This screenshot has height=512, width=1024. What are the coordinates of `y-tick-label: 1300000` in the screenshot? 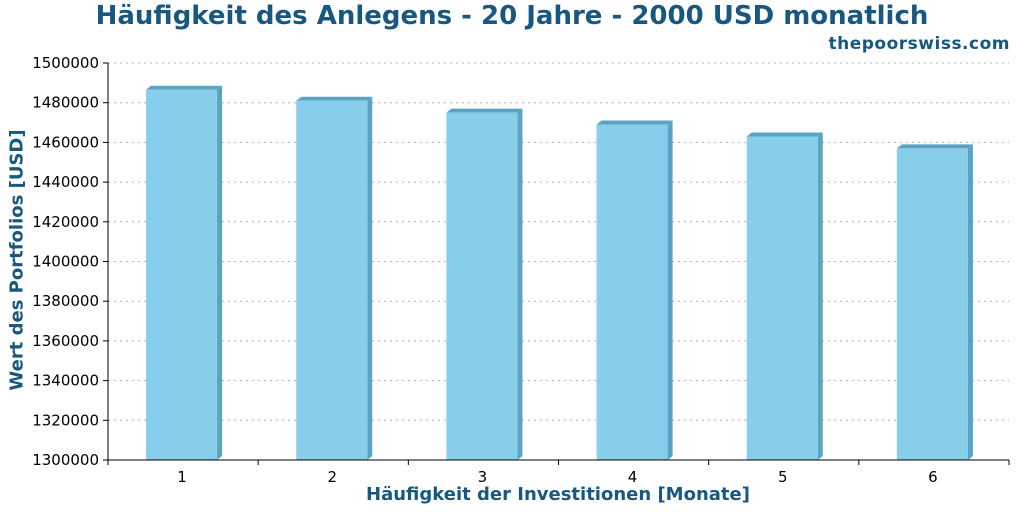 It's located at (65, 460).